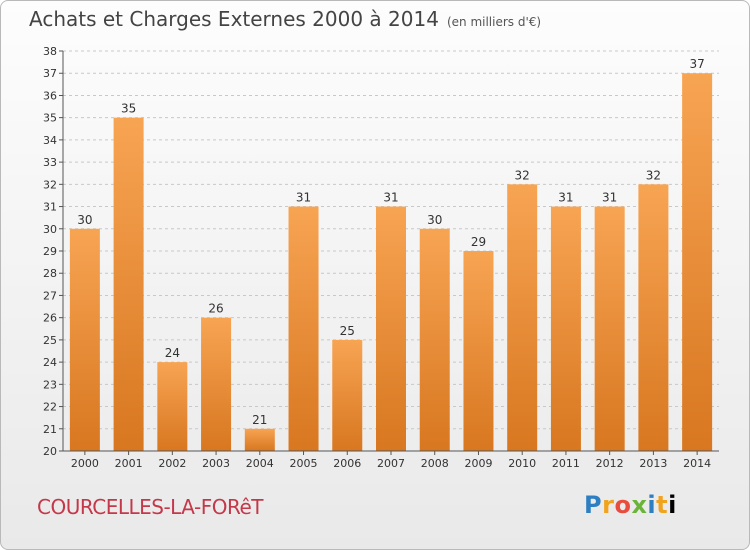 Image resolution: width=750 pixels, height=550 pixels. I want to click on chart-unit-note: (en milliers d'€), so click(494, 22).